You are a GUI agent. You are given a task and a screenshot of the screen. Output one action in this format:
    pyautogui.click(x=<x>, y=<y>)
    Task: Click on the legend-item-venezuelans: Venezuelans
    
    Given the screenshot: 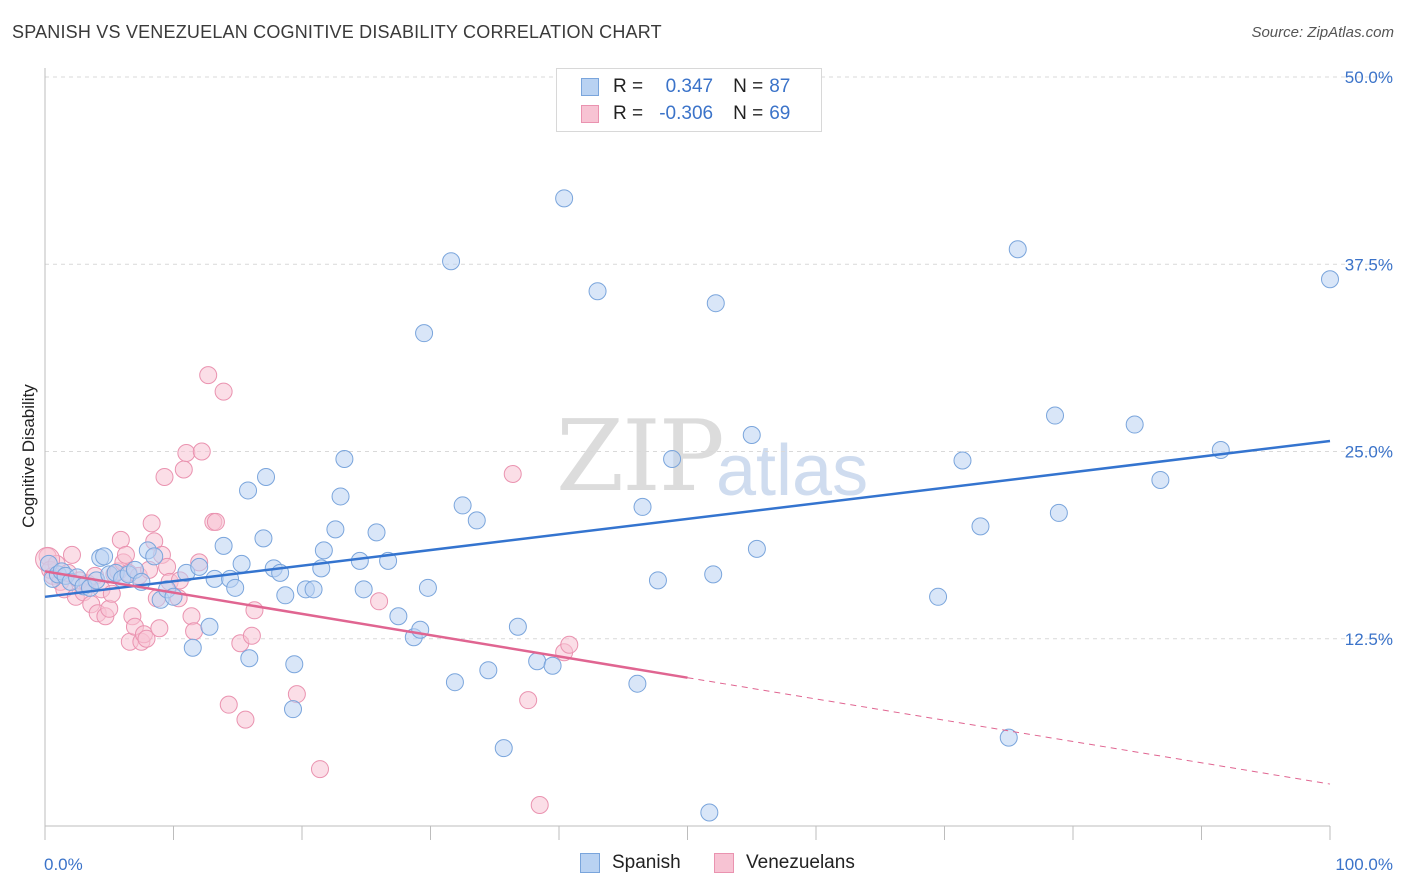 What is the action you would take?
    pyautogui.click(x=784, y=863)
    